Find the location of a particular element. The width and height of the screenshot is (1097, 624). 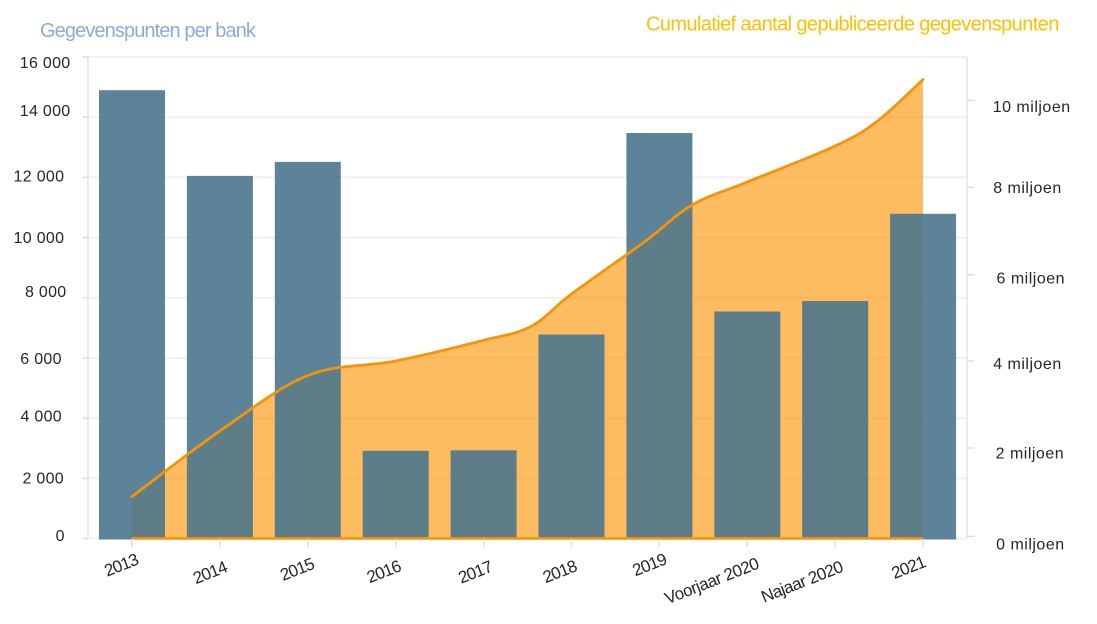

svg-text: 6 000 is located at coordinates (41, 359).